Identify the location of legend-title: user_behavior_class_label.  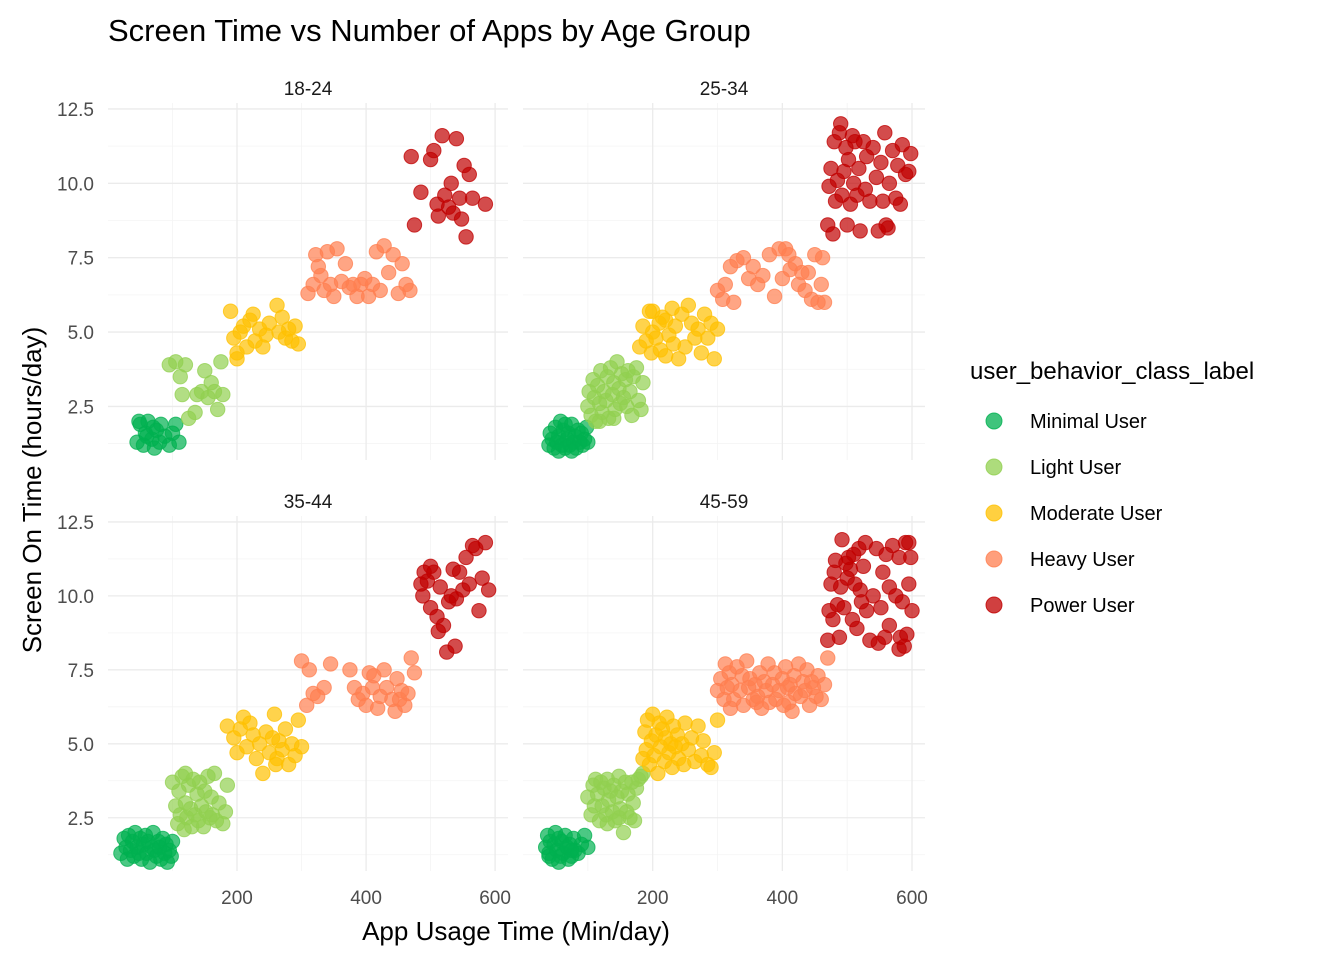
(1112, 371).